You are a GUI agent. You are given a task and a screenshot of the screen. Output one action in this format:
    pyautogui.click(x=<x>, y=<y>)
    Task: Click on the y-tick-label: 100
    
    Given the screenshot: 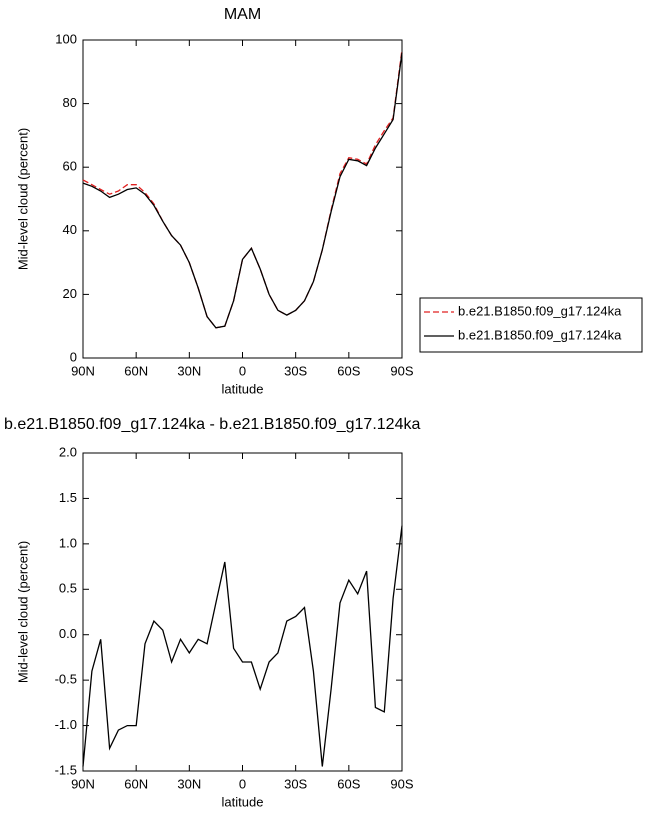 What is the action you would take?
    pyautogui.click(x=66, y=38)
    